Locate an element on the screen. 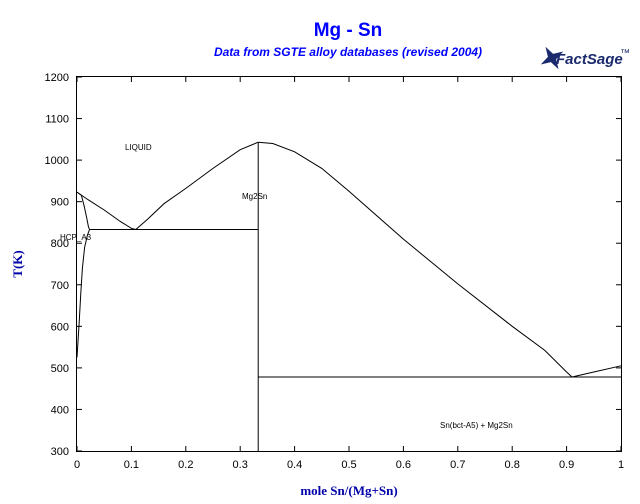 This screenshot has width=640, height=504. x-axis-label: mole Sn/(Mg+Sn) is located at coordinates (348, 490).